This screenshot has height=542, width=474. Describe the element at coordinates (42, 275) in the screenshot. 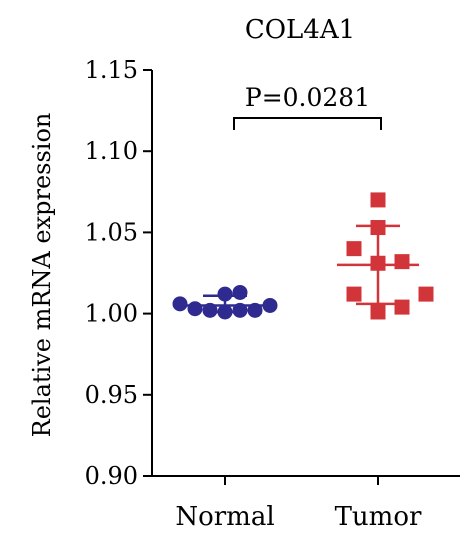

I see `y-axis-label: Relative mRNA expression` at that location.